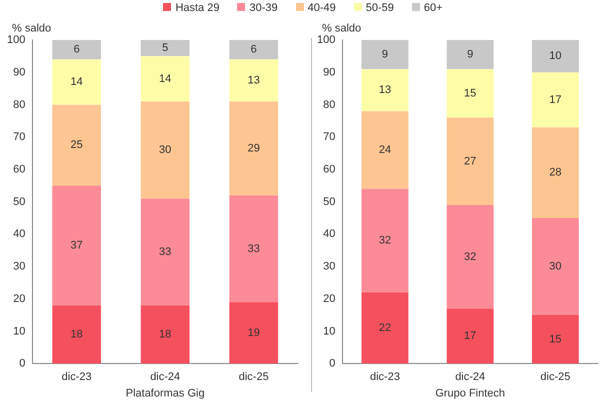 This screenshot has width=606, height=400. I want to click on data-label: 37, so click(76, 246).